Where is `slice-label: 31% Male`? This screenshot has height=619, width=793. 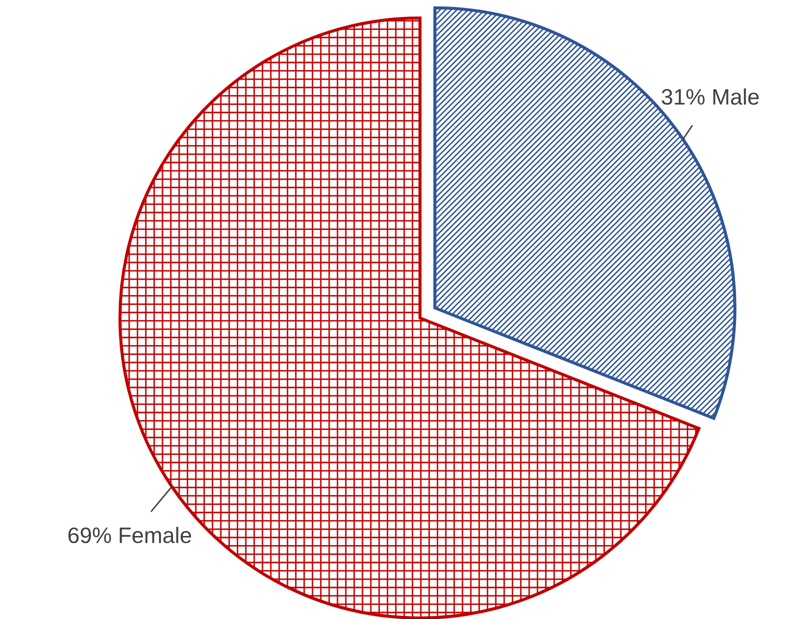
slice-label: 31% Male is located at coordinates (710, 96).